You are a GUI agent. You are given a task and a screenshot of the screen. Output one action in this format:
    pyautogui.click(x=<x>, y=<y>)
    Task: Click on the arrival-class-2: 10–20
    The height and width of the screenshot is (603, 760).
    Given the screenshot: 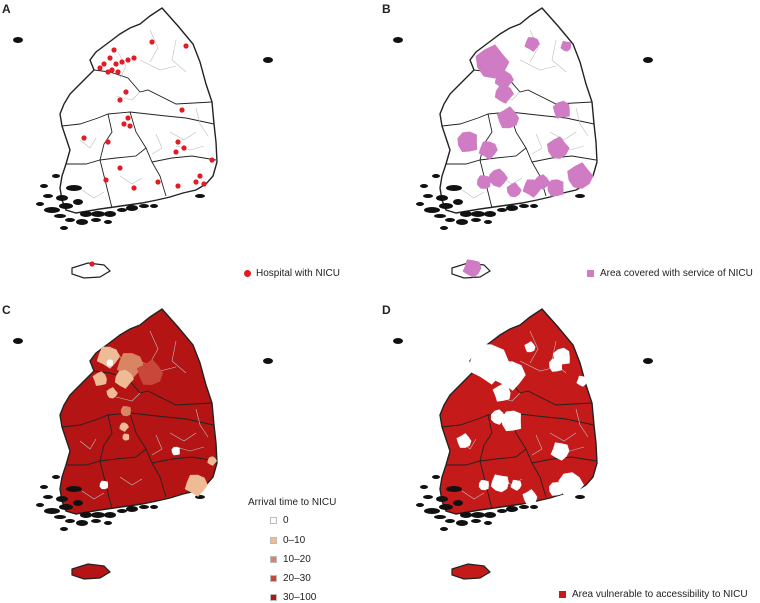 What is the action you would take?
    pyautogui.click(x=290, y=559)
    